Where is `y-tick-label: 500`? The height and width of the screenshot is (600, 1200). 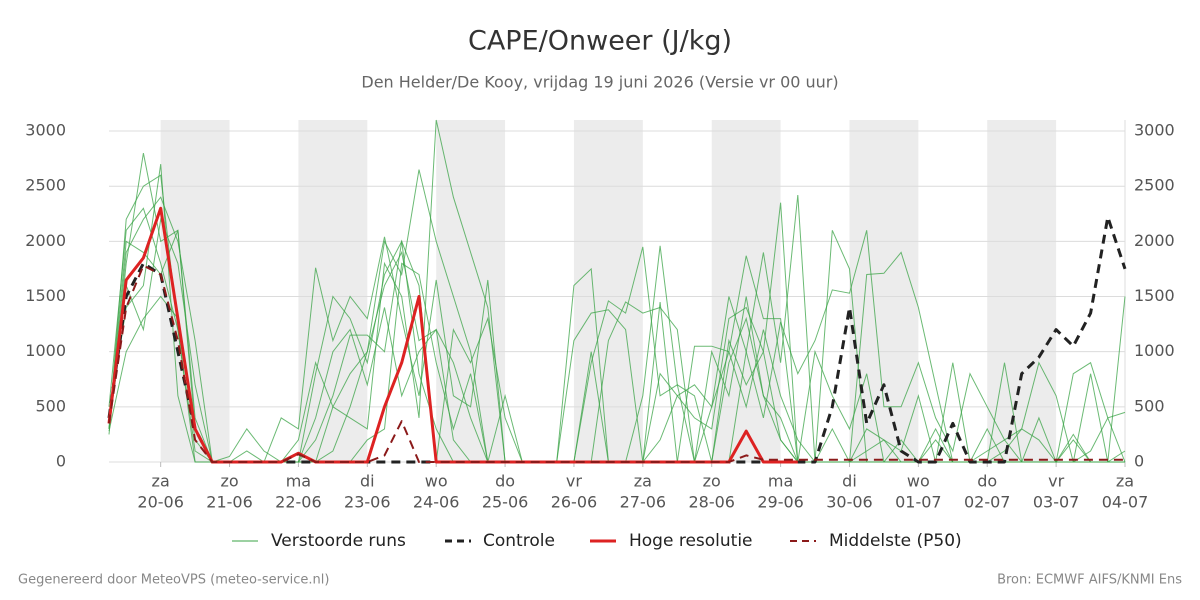
y-tick-label: 500 is located at coordinates (50, 405).